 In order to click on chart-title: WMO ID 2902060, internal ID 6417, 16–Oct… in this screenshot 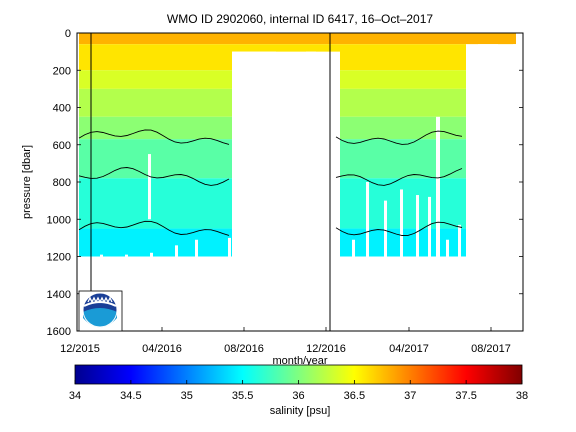, I will do `click(300, 19)`.